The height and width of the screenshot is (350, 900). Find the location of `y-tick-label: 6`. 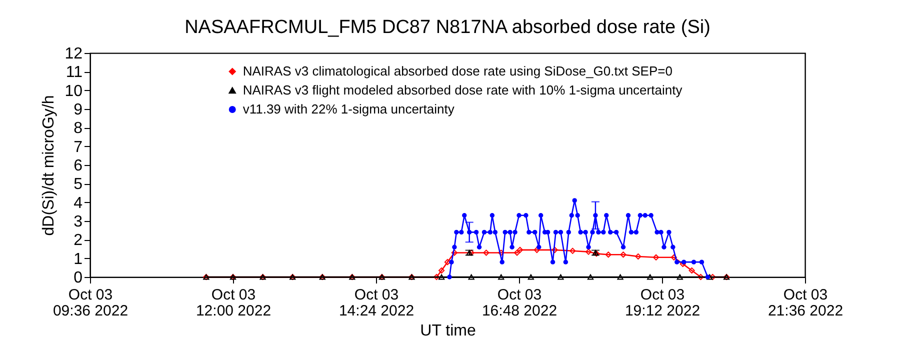

y-tick-label: 6 is located at coordinates (78, 166).